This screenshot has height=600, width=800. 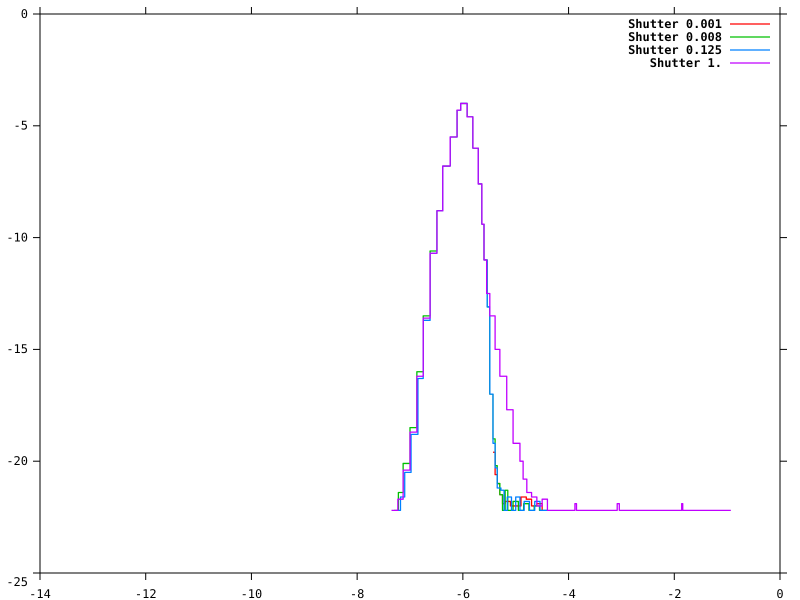 What do you see at coordinates (686, 63) in the screenshot?
I see `legend-label: Shutter 1.` at bounding box center [686, 63].